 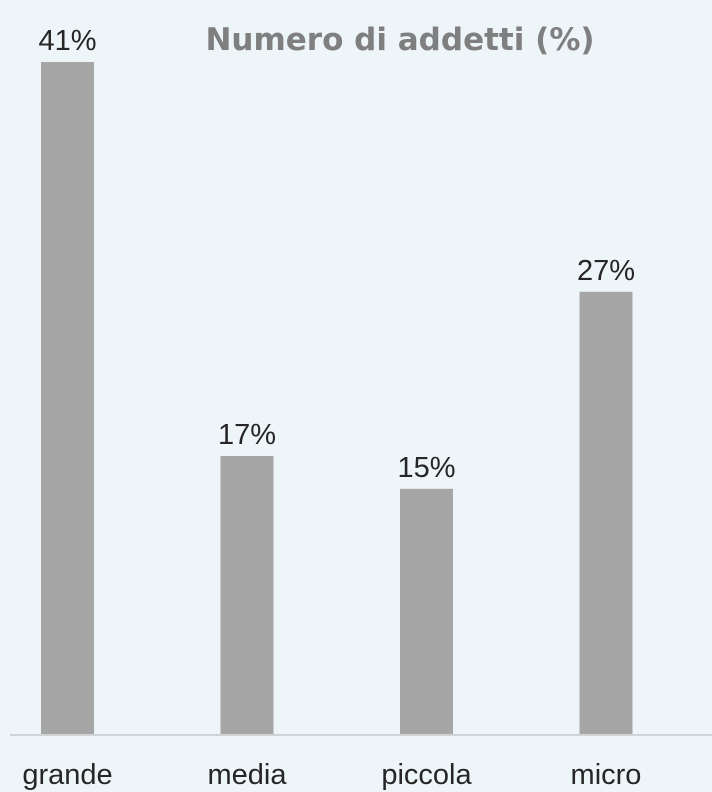 I want to click on x-tick-label-piccola: piccola, so click(x=426, y=775).